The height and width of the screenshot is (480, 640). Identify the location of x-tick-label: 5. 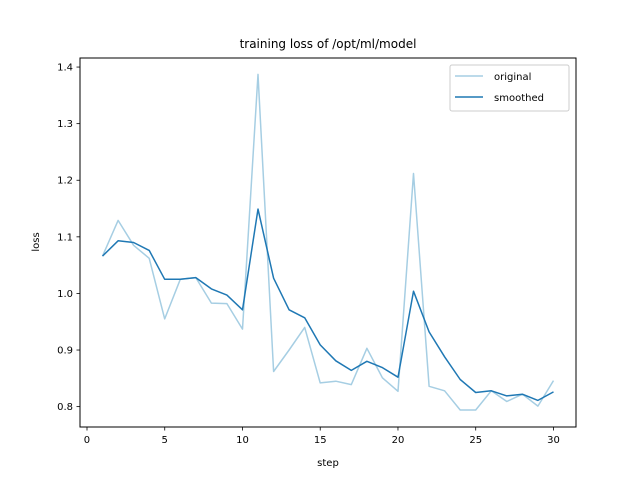
(165, 440).